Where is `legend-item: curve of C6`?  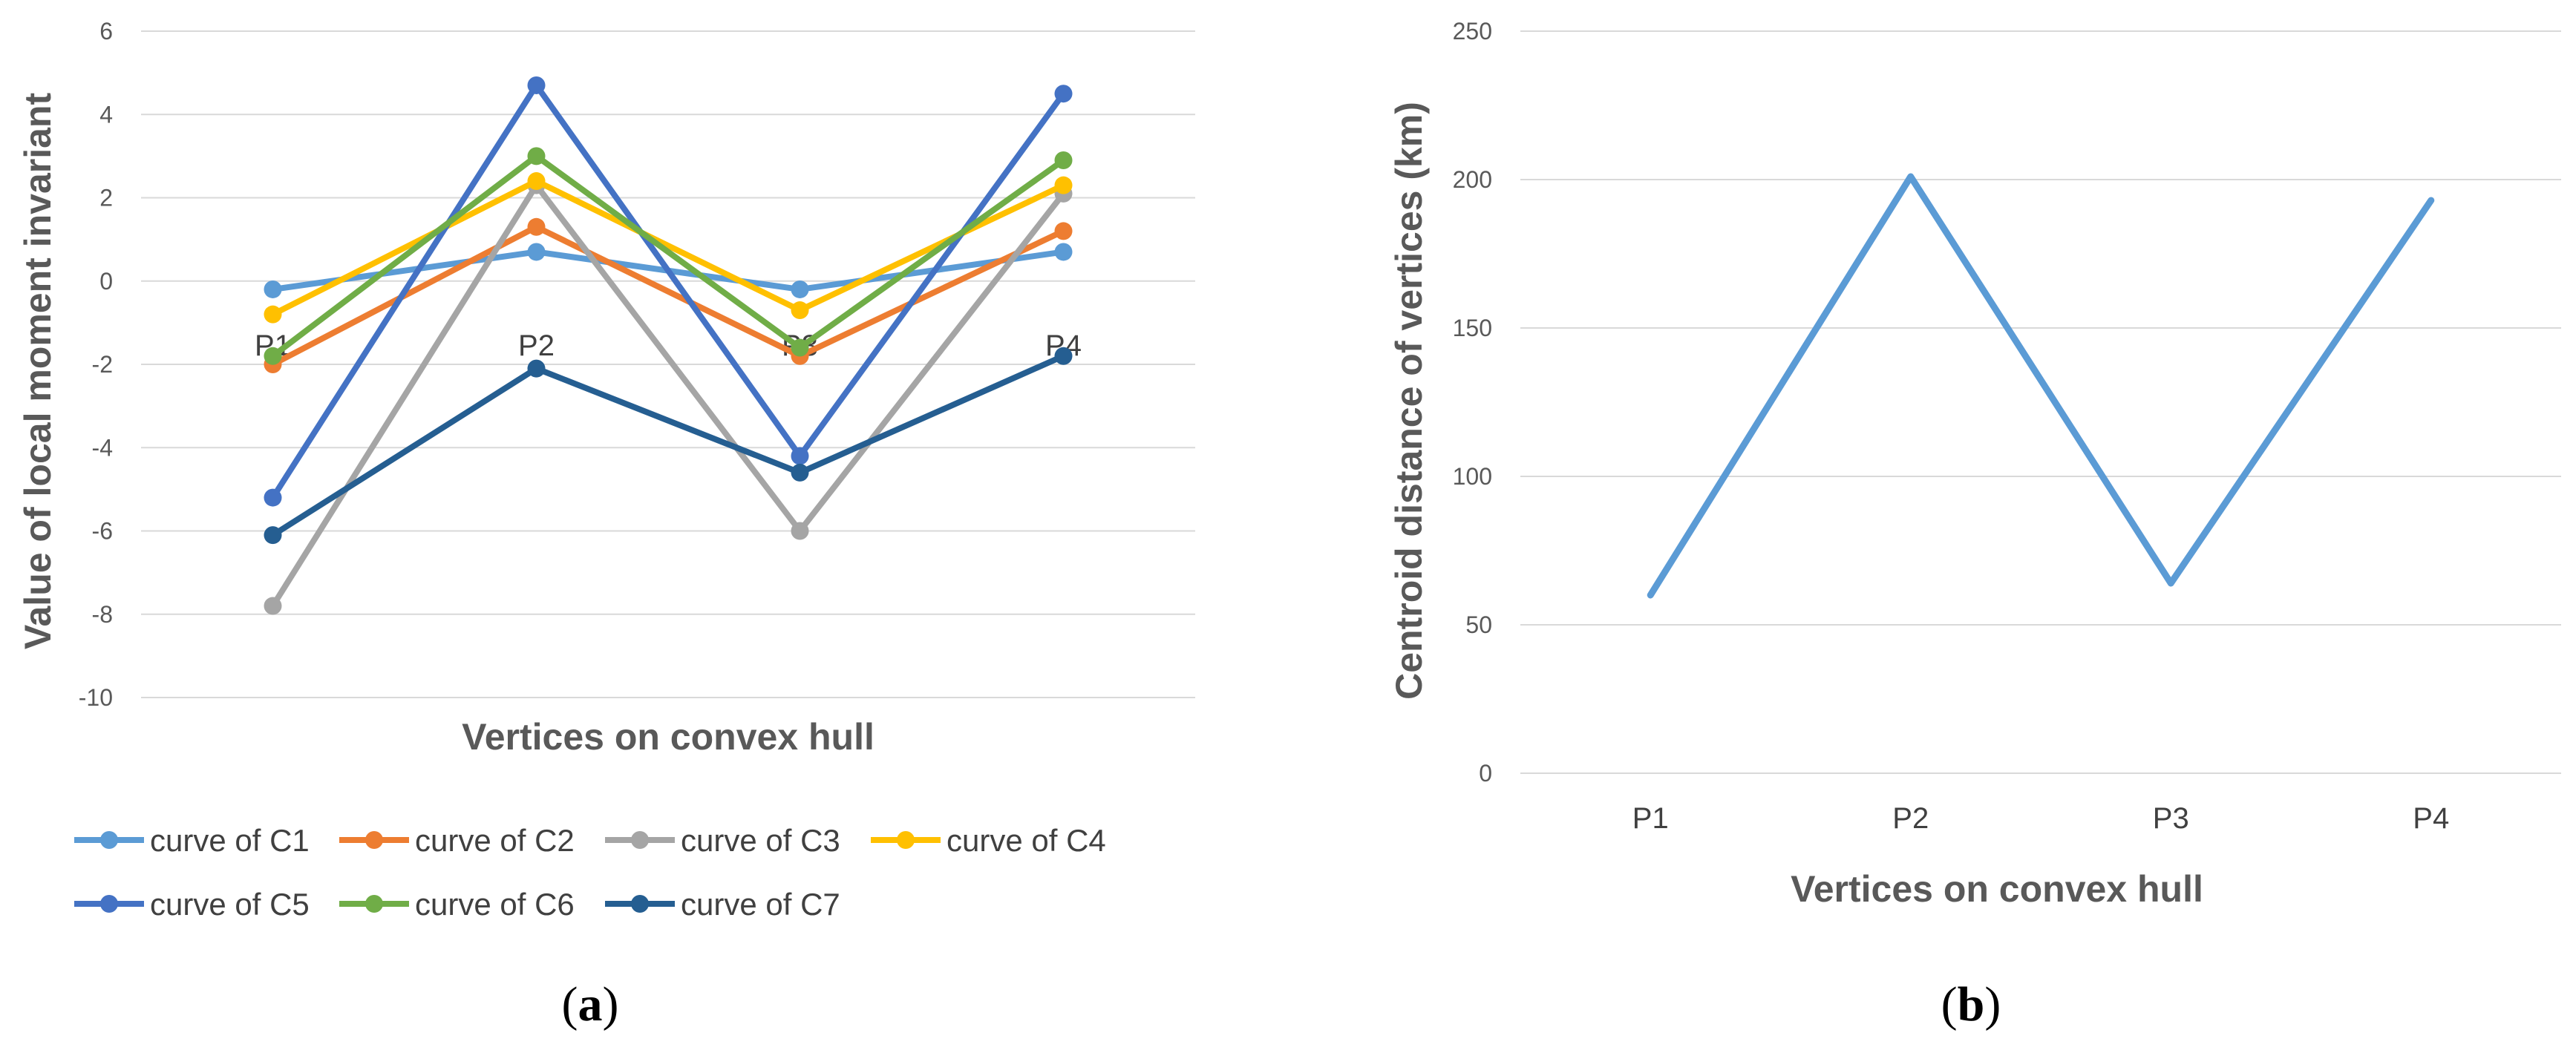
legend-item: curve of C6 is located at coordinates (457, 905).